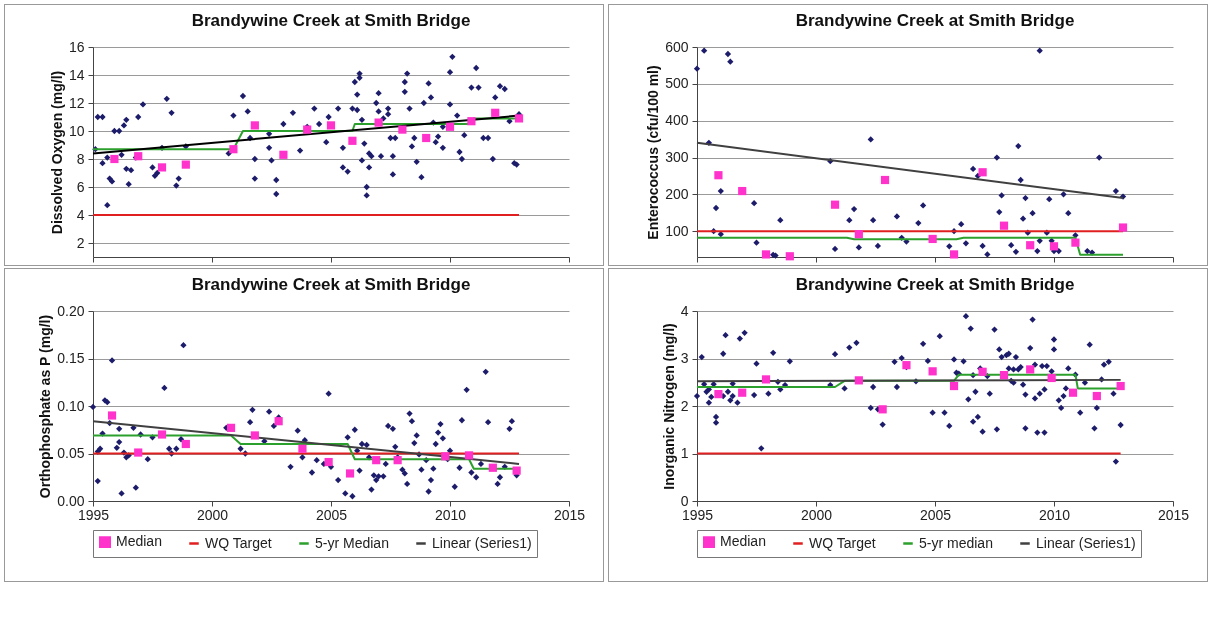 Image resolution: width=1211 pixels, height=619 pixels. Describe the element at coordinates (71, 500) in the screenshot. I see `y-tick-label: 0.00` at that location.